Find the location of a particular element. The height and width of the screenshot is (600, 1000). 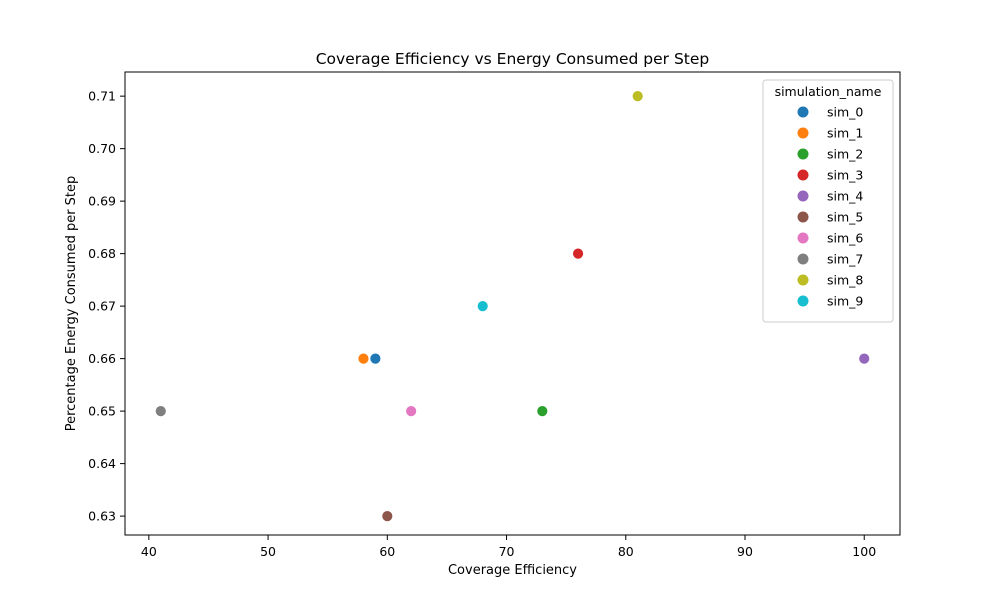

legend-label-sim_2: sim_2 is located at coordinates (845, 154).